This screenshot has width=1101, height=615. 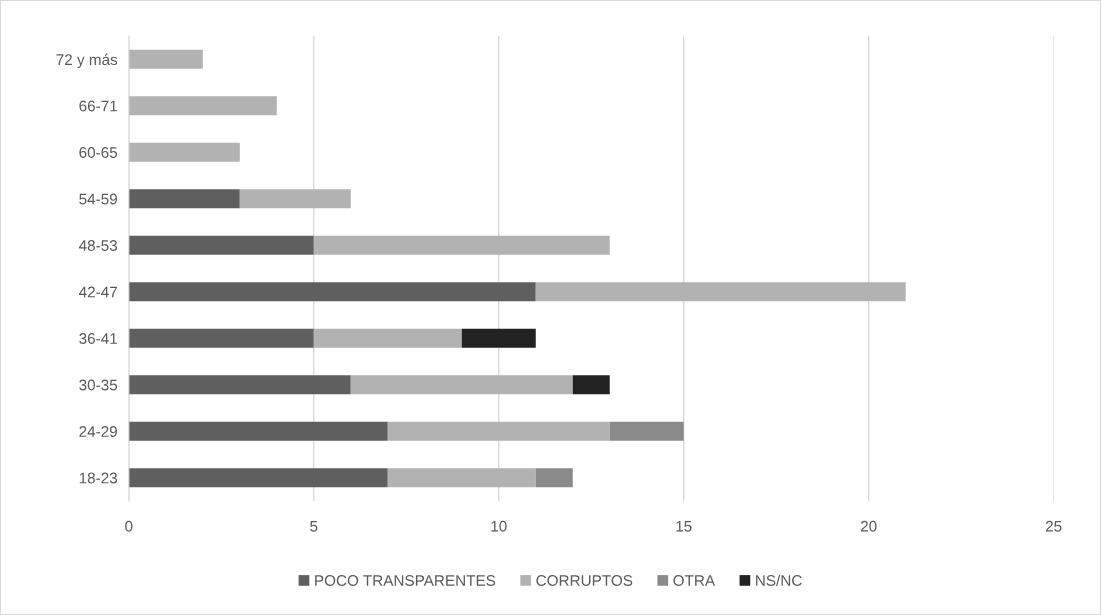 I want to click on y-tick-label: 24-29, so click(x=98, y=431).